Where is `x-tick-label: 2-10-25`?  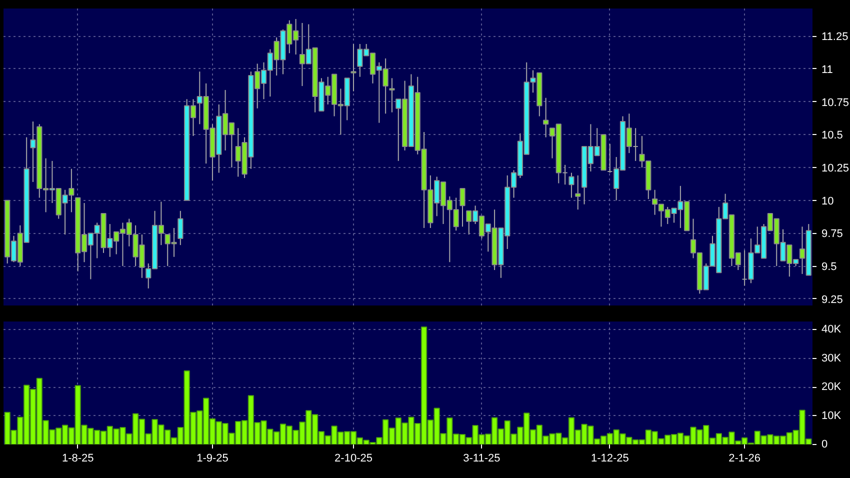 x-tick-label: 2-10-25 is located at coordinates (353, 458).